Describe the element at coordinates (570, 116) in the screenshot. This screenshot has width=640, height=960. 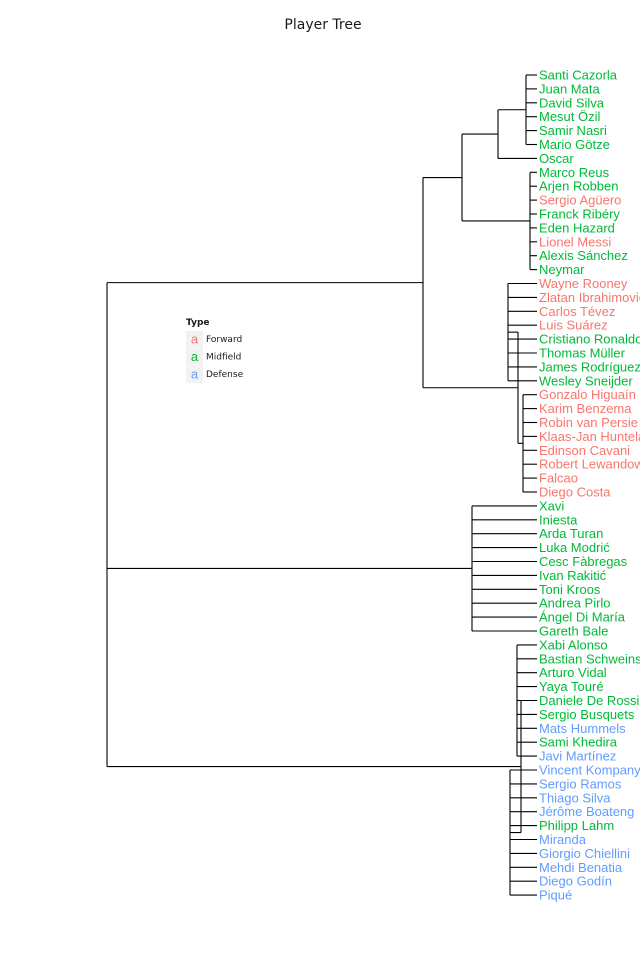
I see `leaf-label: Mesut Özil` at that location.